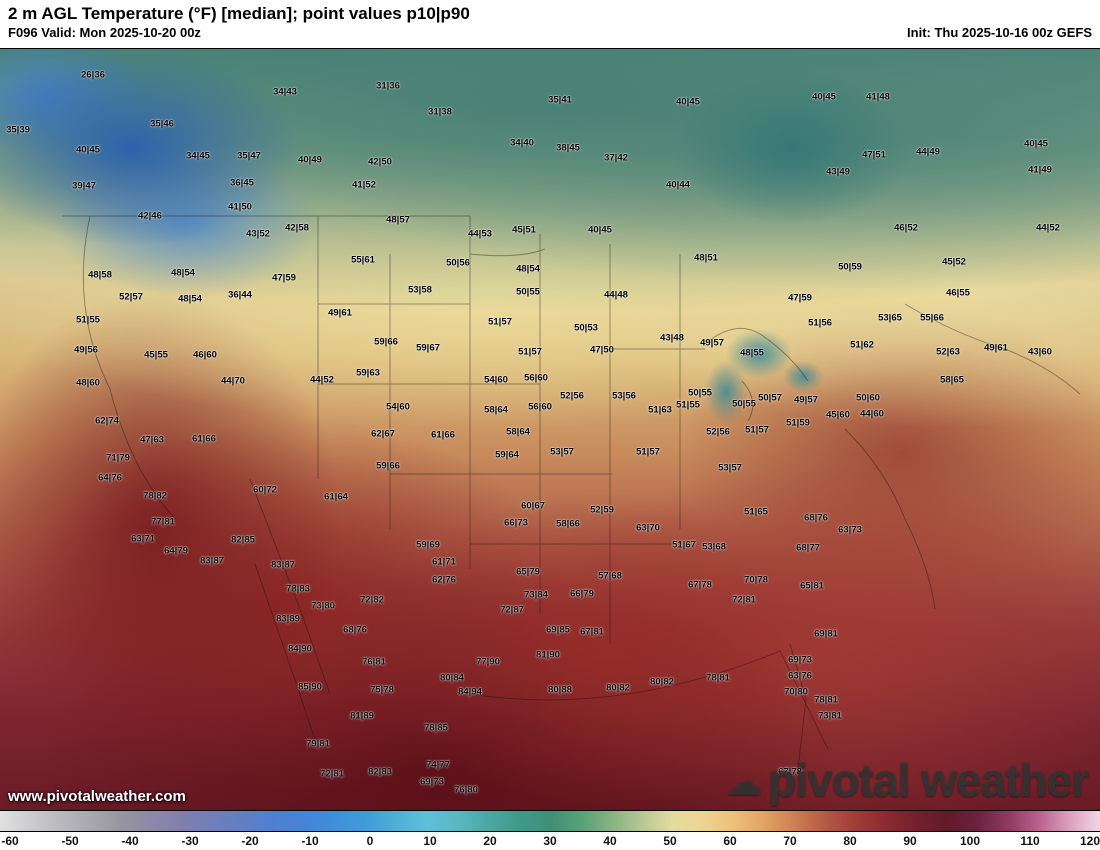  Describe the element at coordinates (430, 841) in the screenshot. I see `colorbar-tick: 10` at that location.